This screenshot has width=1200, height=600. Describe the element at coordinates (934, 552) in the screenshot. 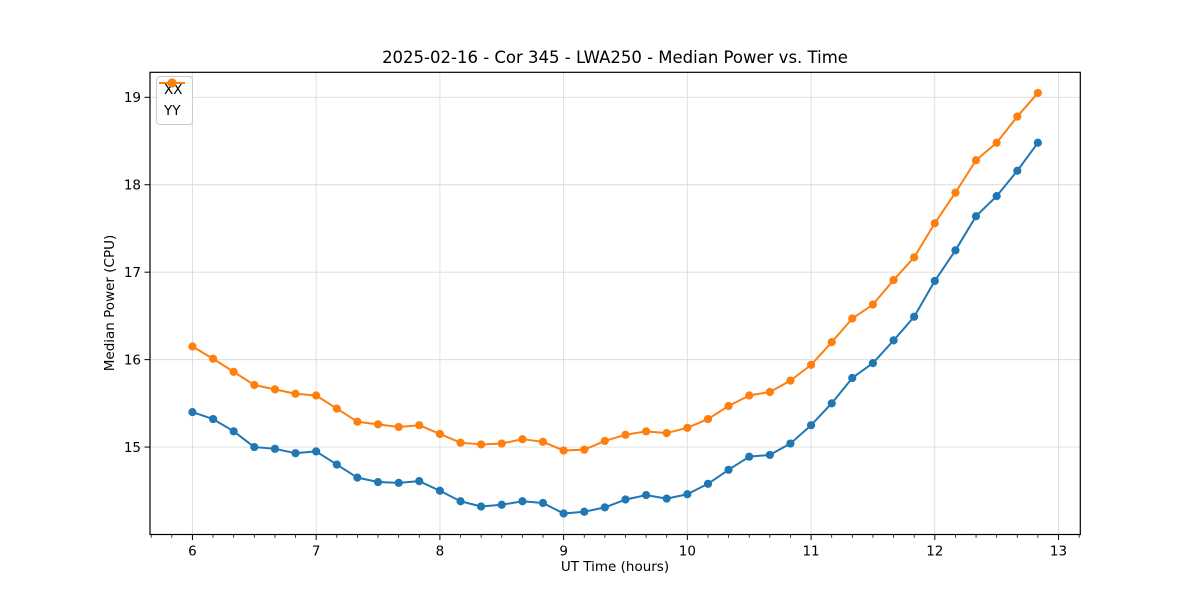

I see `x-tick-label: 12` at that location.